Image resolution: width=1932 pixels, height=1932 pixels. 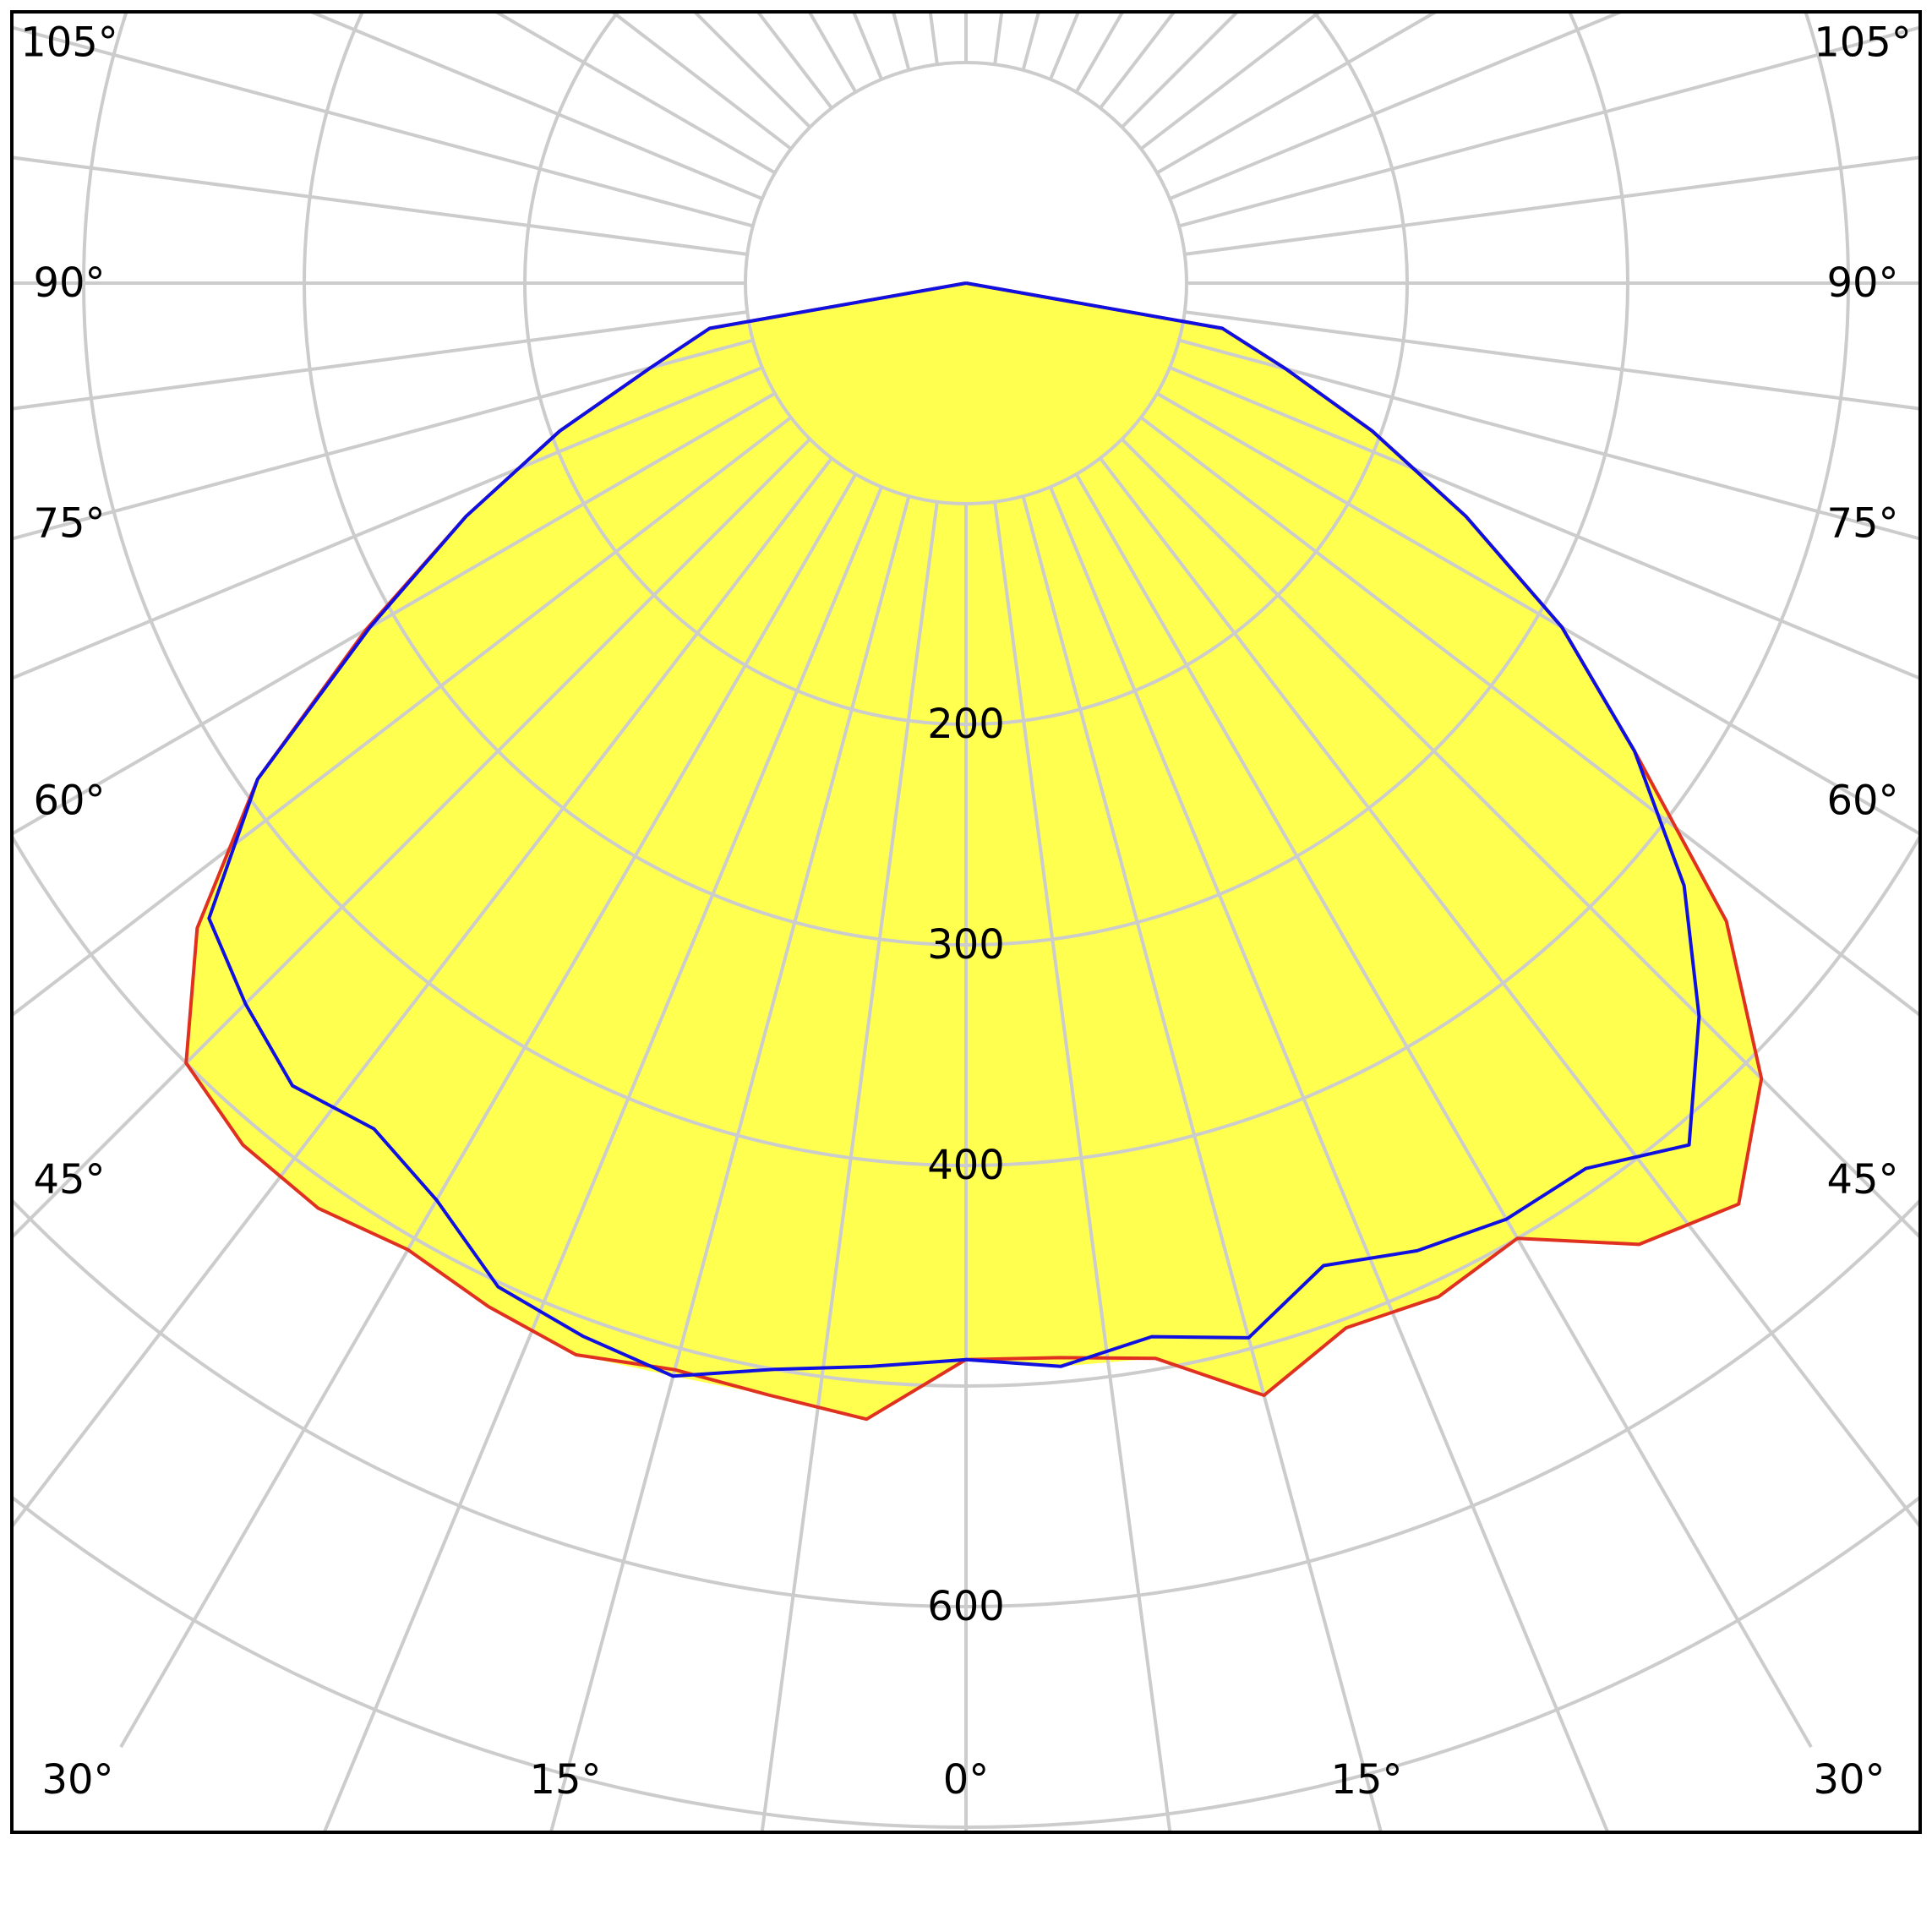 I want to click on angle-label: 0°, so click(x=966, y=1780).